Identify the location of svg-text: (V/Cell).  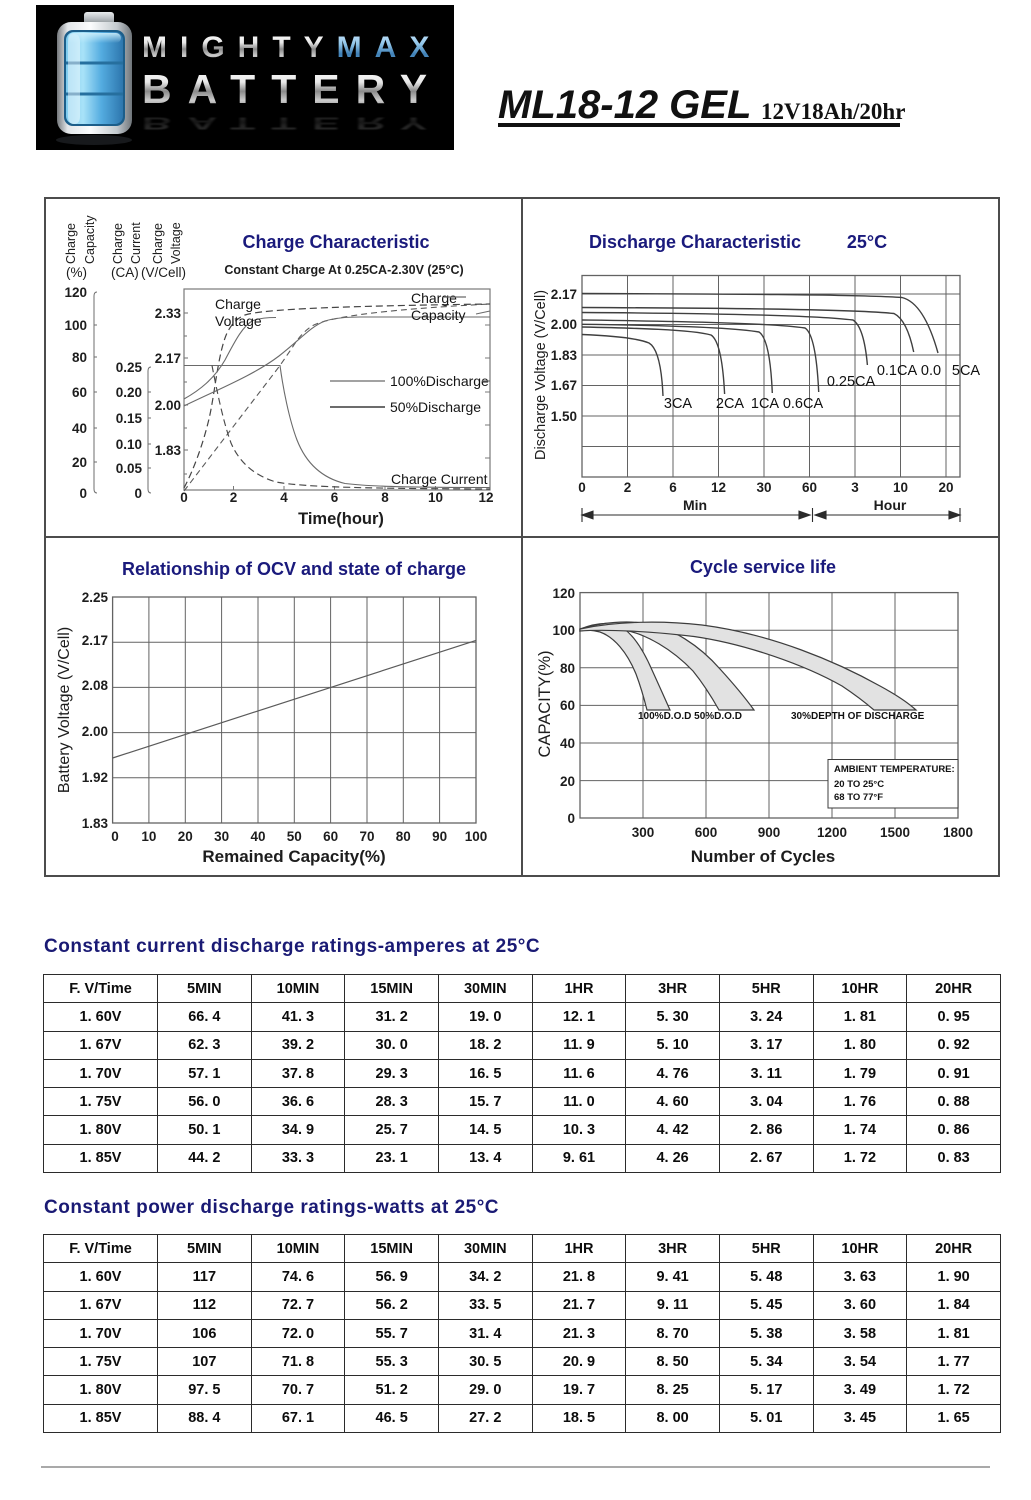
(163, 272).